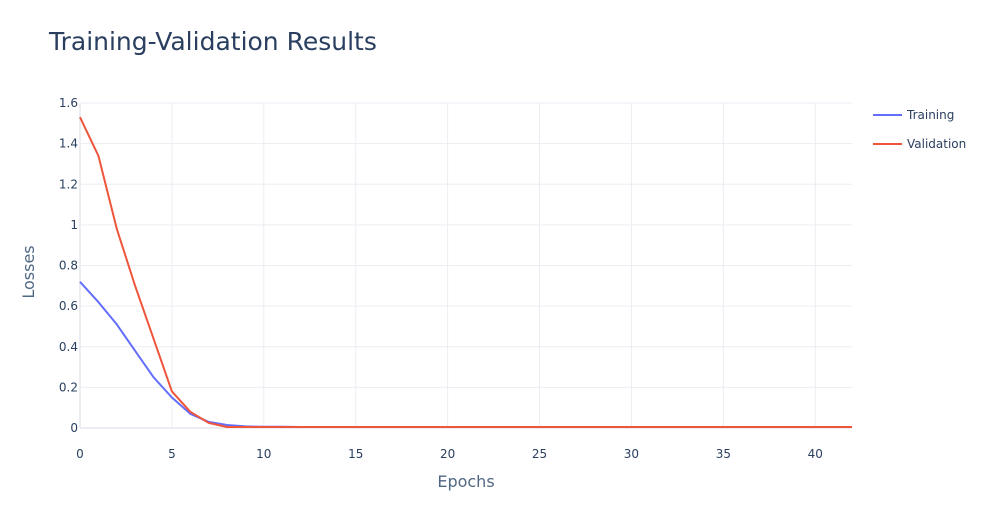 This screenshot has height=525, width=983. I want to click on x-tick-label: 30, so click(631, 454).